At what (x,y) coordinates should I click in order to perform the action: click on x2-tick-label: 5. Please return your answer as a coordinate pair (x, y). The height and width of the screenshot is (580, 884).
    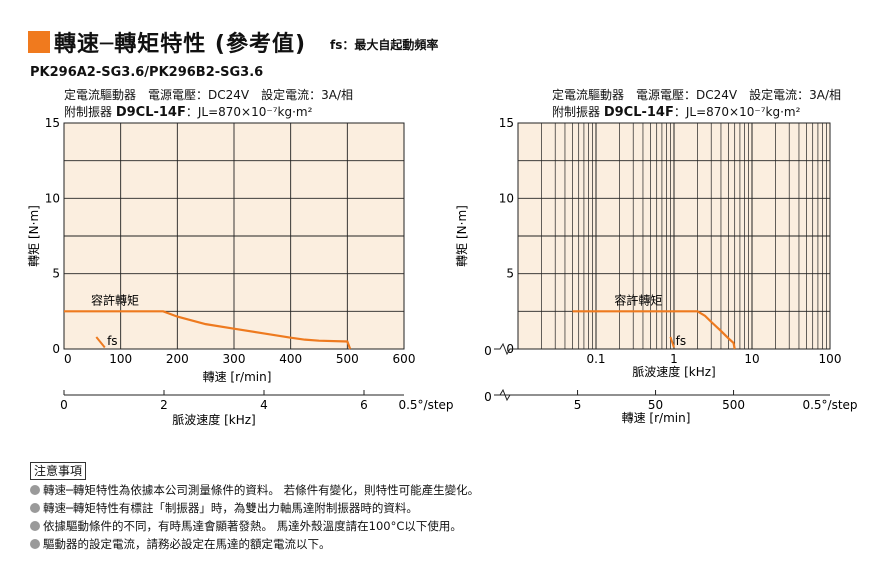
    Looking at the image, I should click on (578, 405).